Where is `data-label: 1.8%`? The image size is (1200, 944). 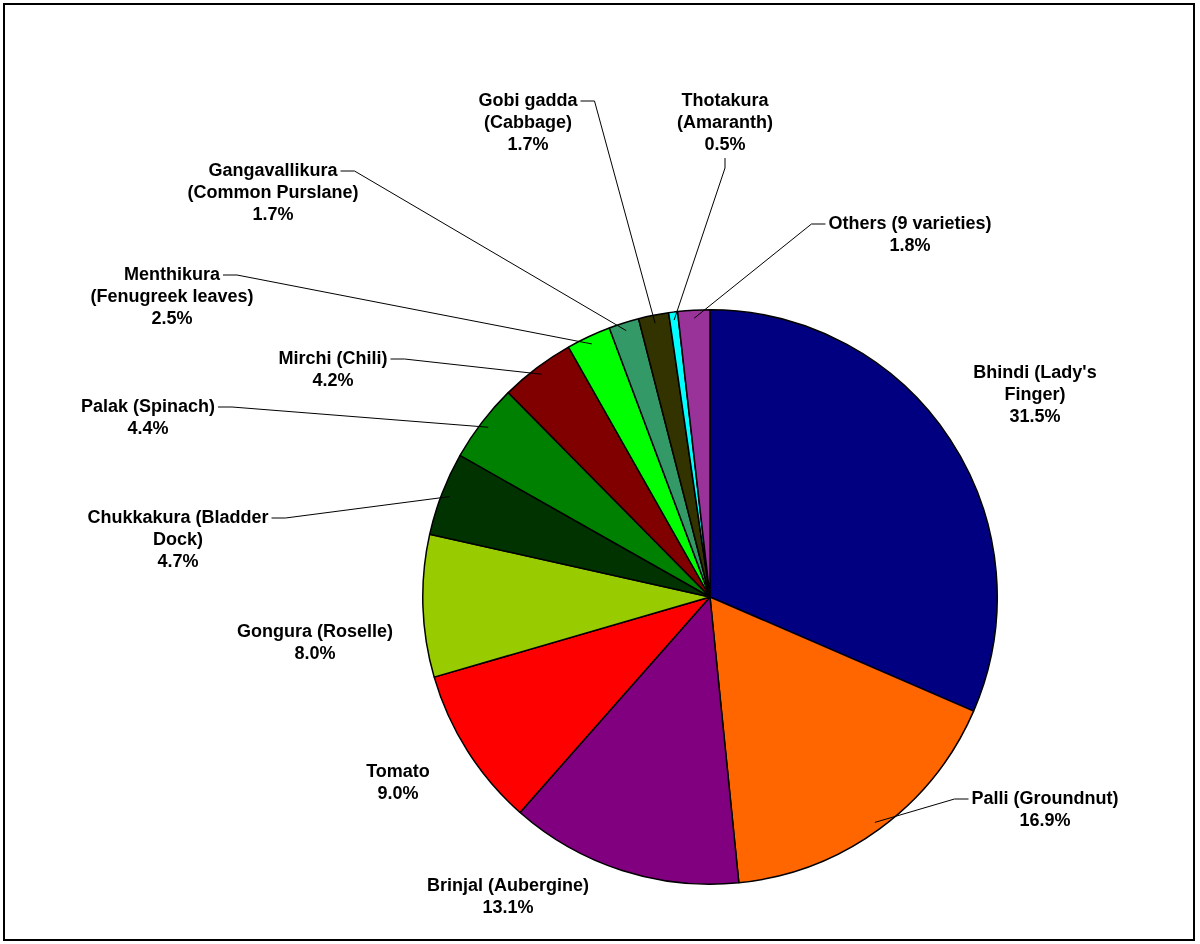
data-label: 1.8% is located at coordinates (910, 244).